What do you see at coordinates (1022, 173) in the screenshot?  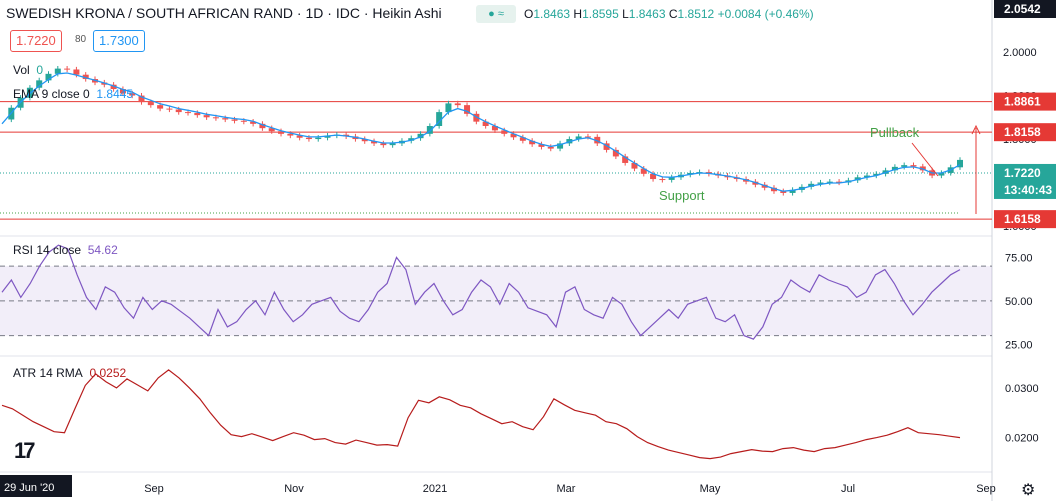 I see `price-label: 1.7220` at bounding box center [1022, 173].